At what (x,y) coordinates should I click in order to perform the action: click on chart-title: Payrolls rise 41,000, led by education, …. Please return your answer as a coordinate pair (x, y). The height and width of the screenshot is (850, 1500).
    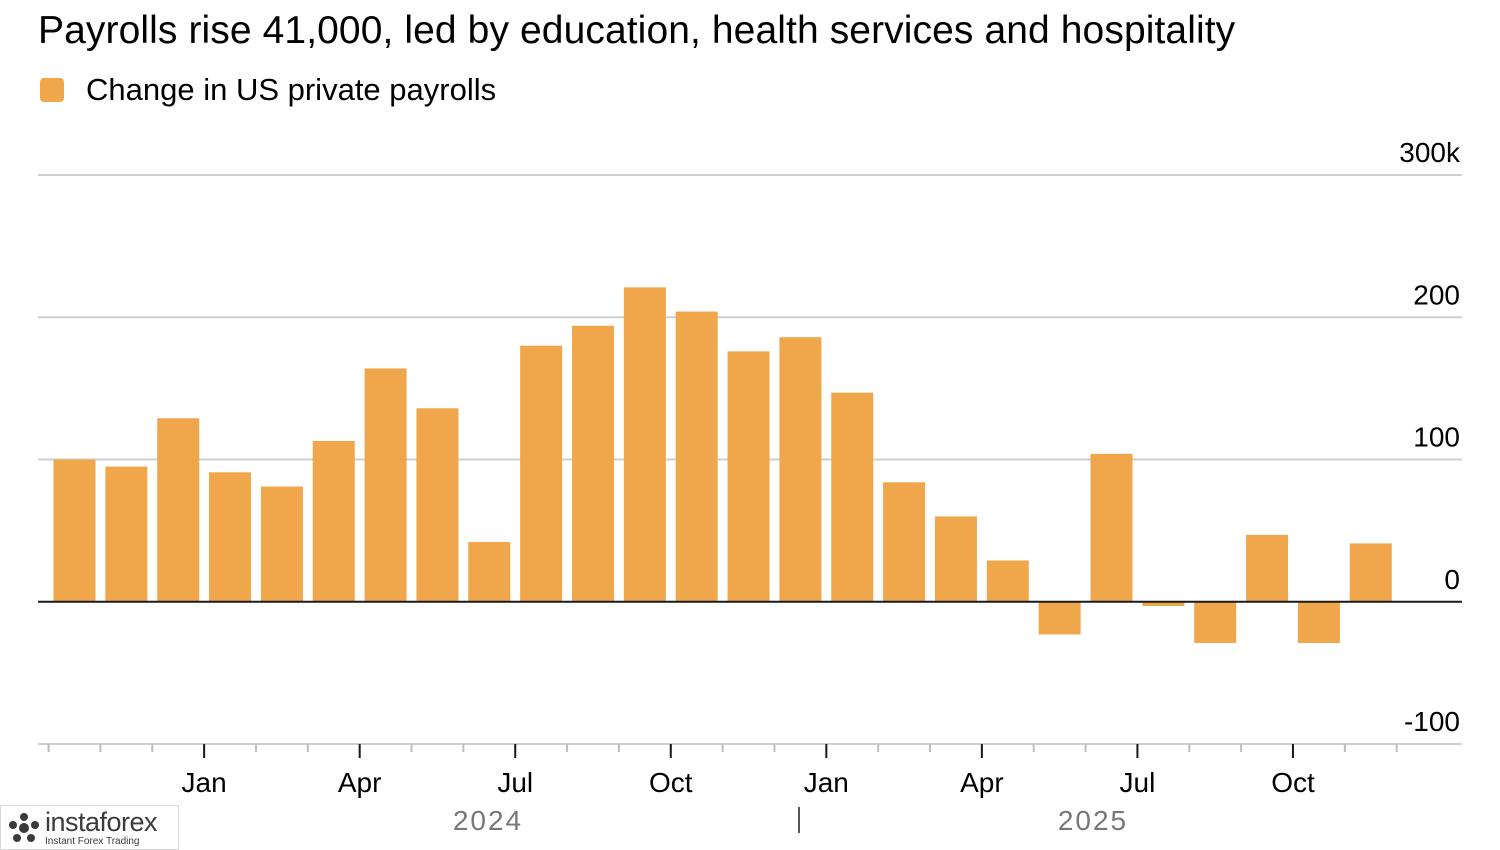
    Looking at the image, I should click on (637, 30).